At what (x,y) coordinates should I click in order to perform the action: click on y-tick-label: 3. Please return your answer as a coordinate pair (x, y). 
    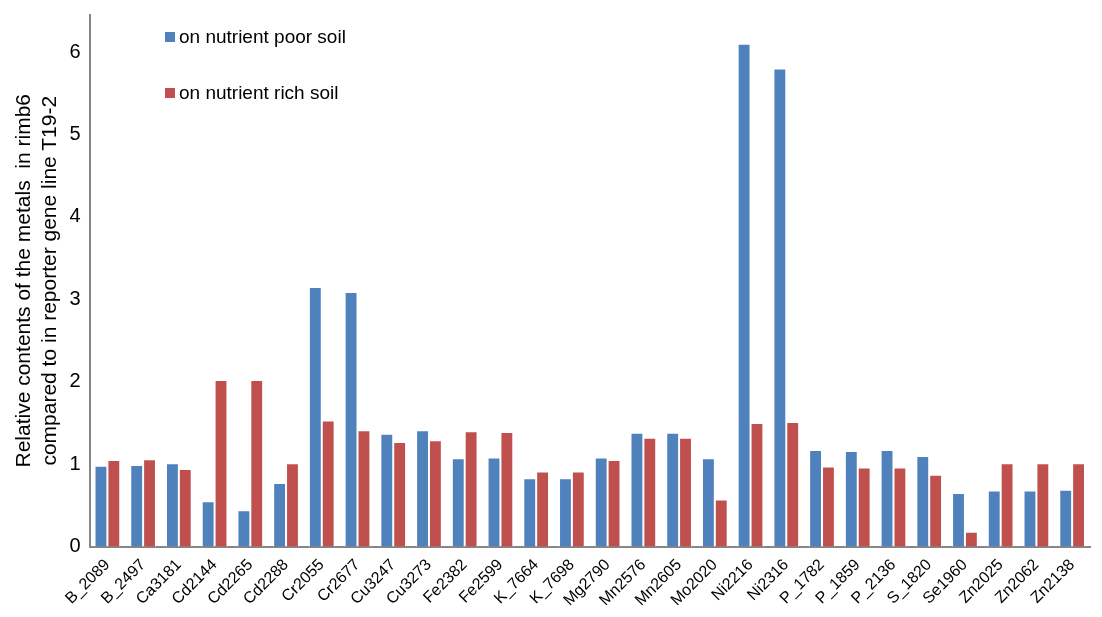
    Looking at the image, I should click on (75, 297).